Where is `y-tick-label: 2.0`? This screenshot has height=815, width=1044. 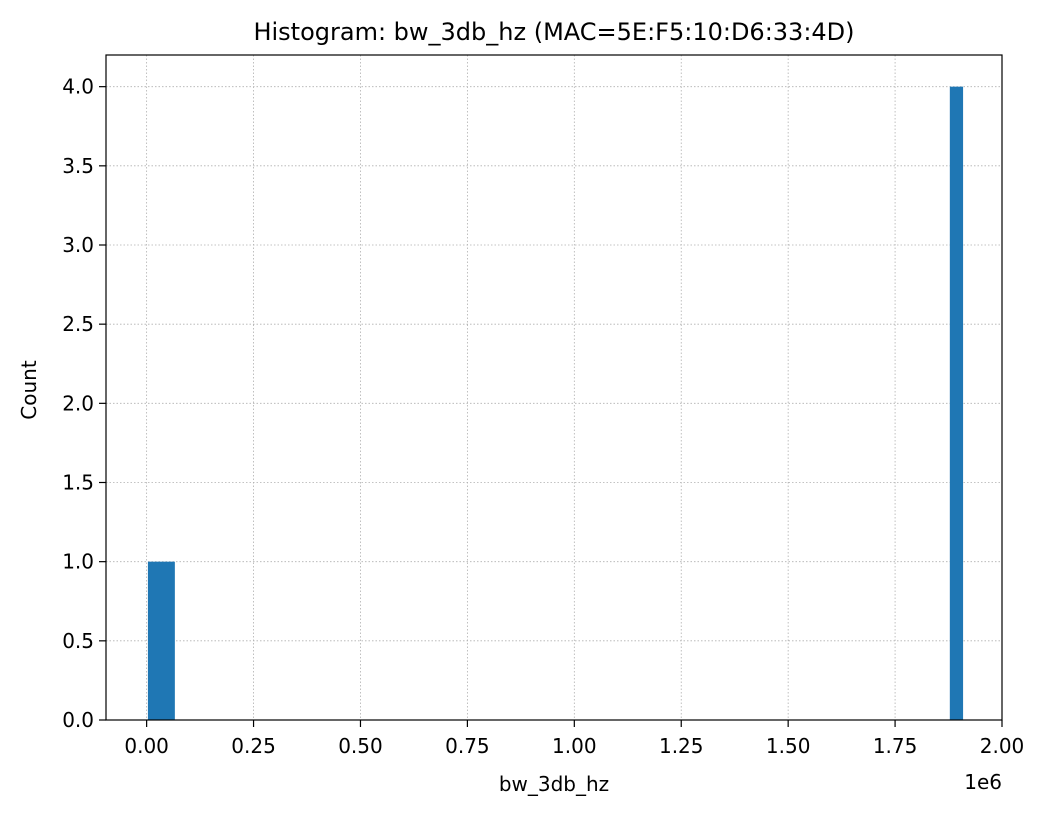
y-tick-label: 2.0 is located at coordinates (78, 403).